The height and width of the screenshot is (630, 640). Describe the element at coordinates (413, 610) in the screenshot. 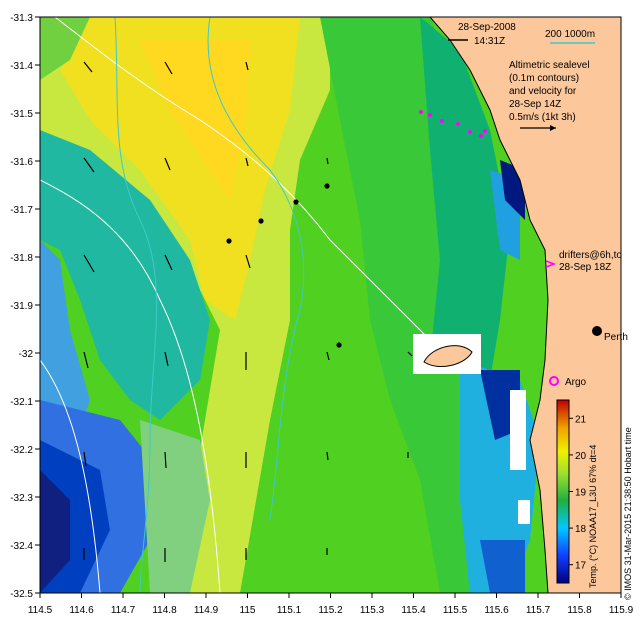

I see `x-tick-label: 115.4` at that location.